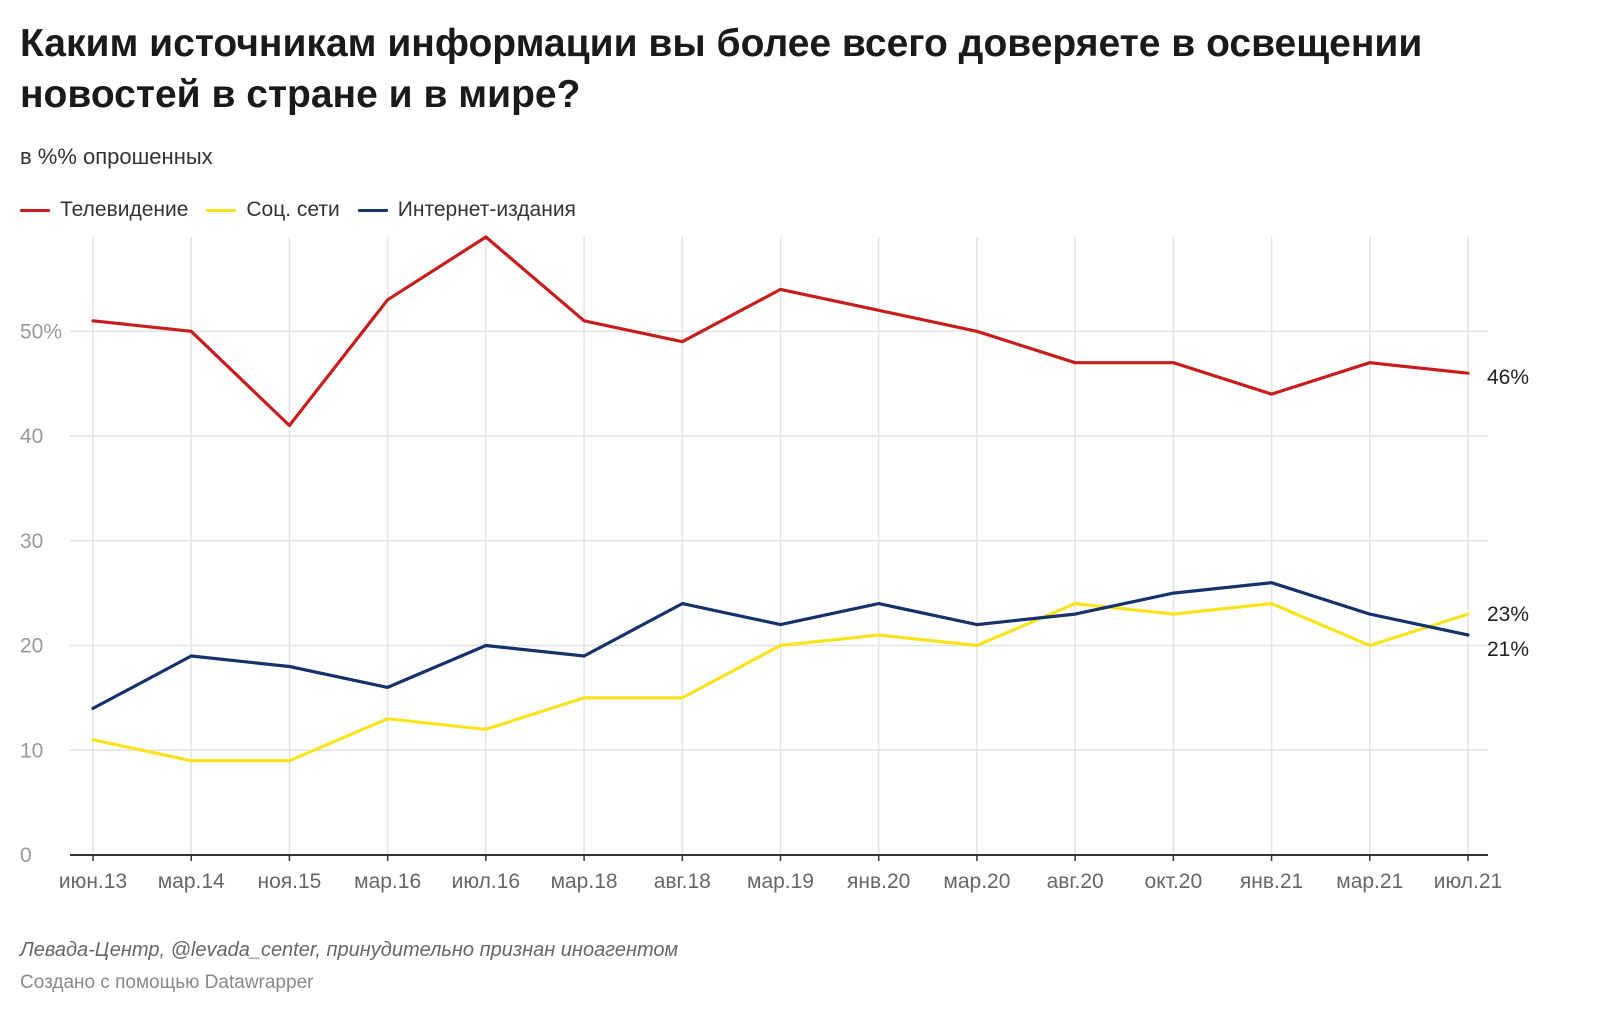 This screenshot has height=1035, width=1600. What do you see at coordinates (1468, 881) in the screenshot?
I see `x-tick-label: июл.21` at bounding box center [1468, 881].